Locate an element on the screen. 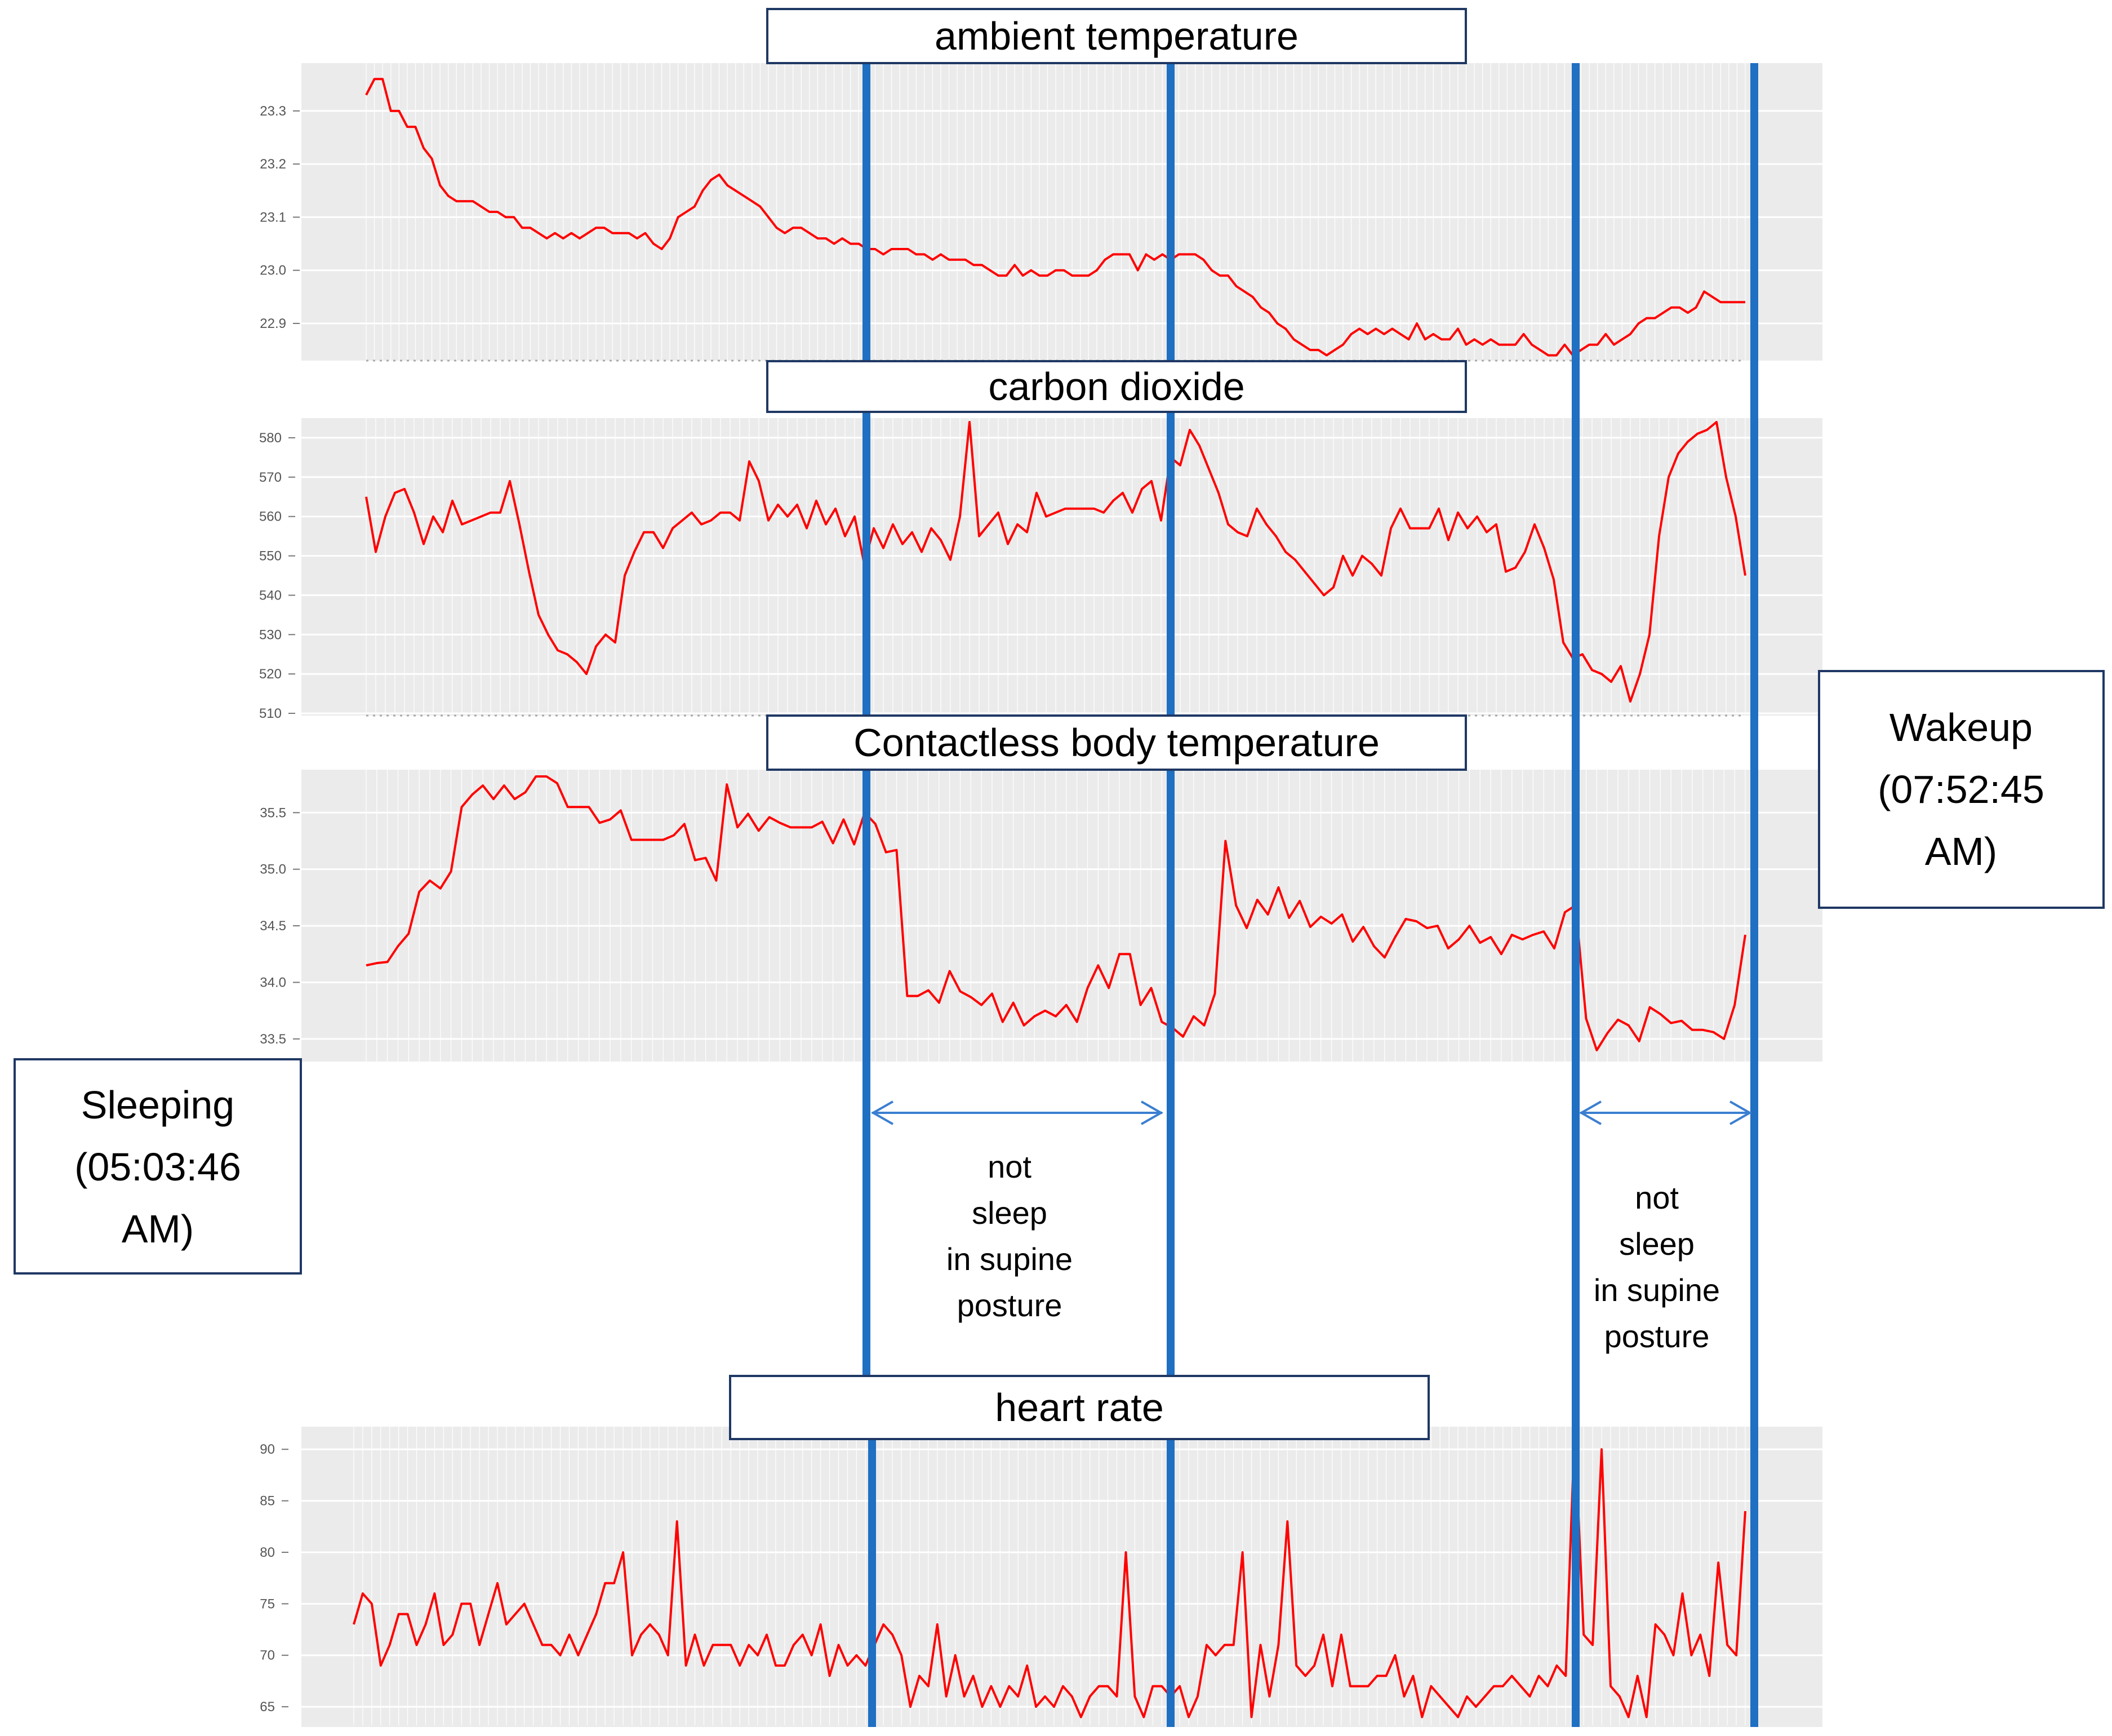  y-tick-label: 550 is located at coordinates (270, 556).